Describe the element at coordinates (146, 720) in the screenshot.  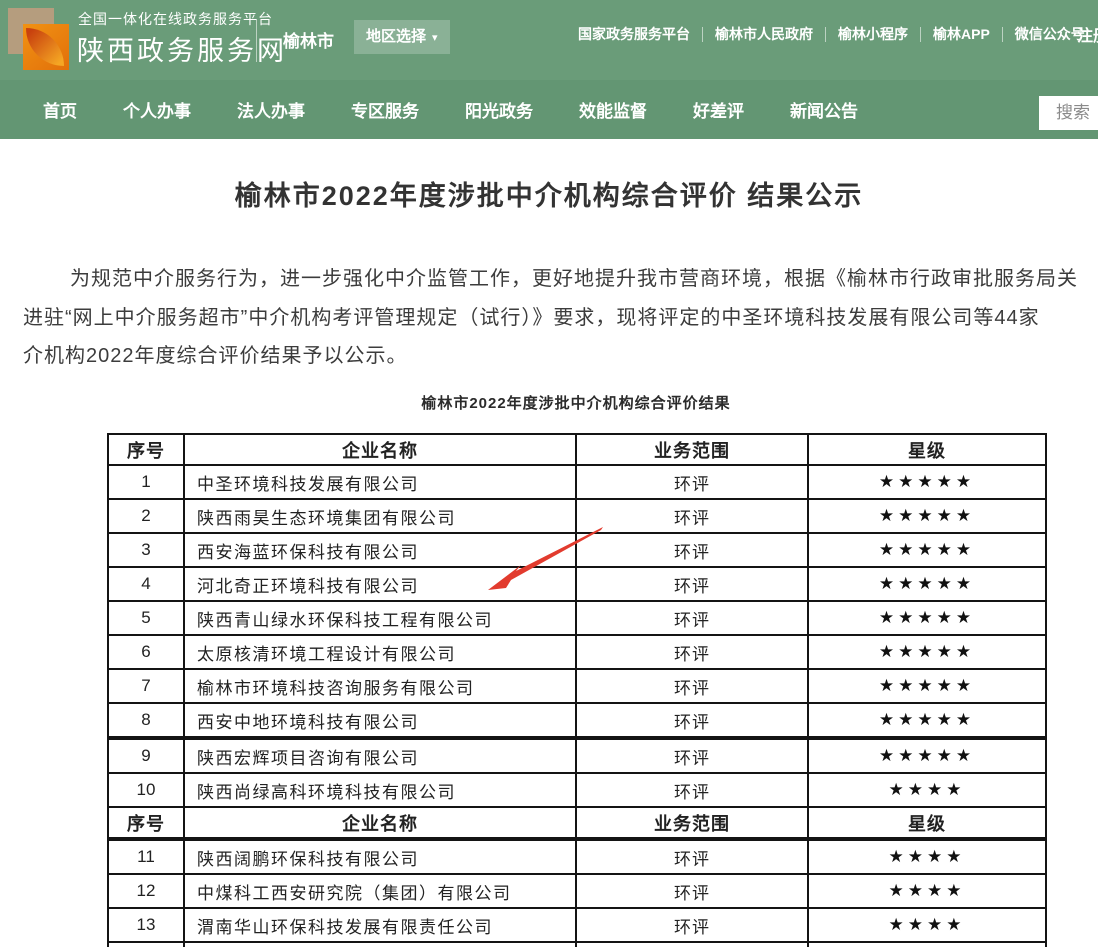
I see `row-number: 8` at that location.